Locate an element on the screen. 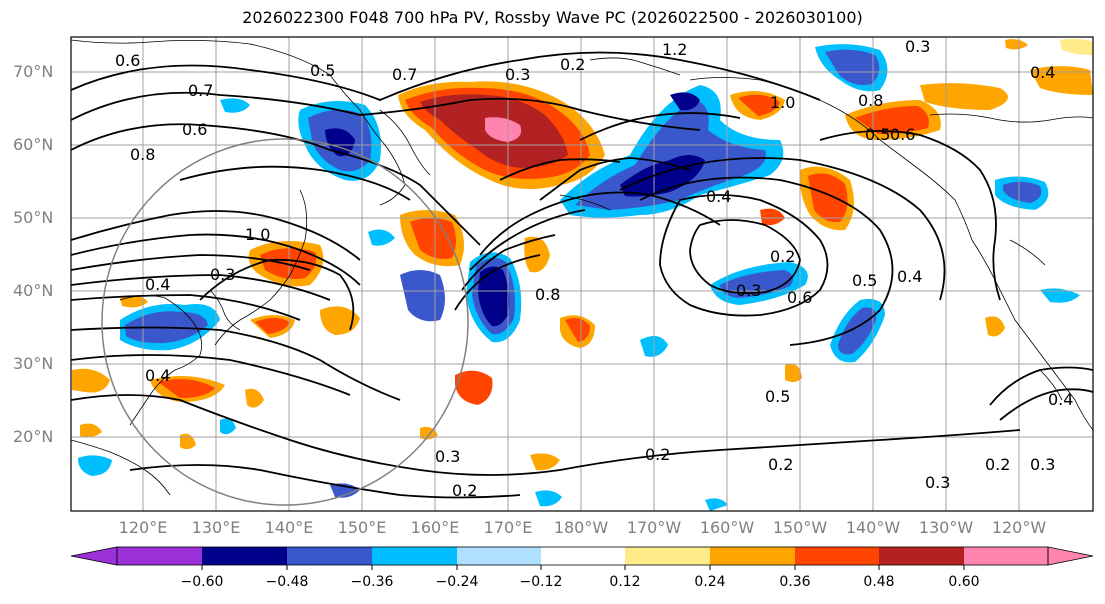  lon-label: 140°W is located at coordinates (873, 527).